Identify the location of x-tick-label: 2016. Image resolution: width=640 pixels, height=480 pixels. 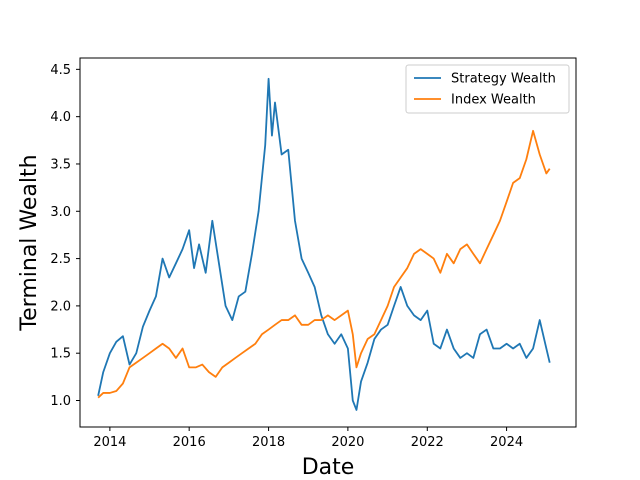
(189, 442).